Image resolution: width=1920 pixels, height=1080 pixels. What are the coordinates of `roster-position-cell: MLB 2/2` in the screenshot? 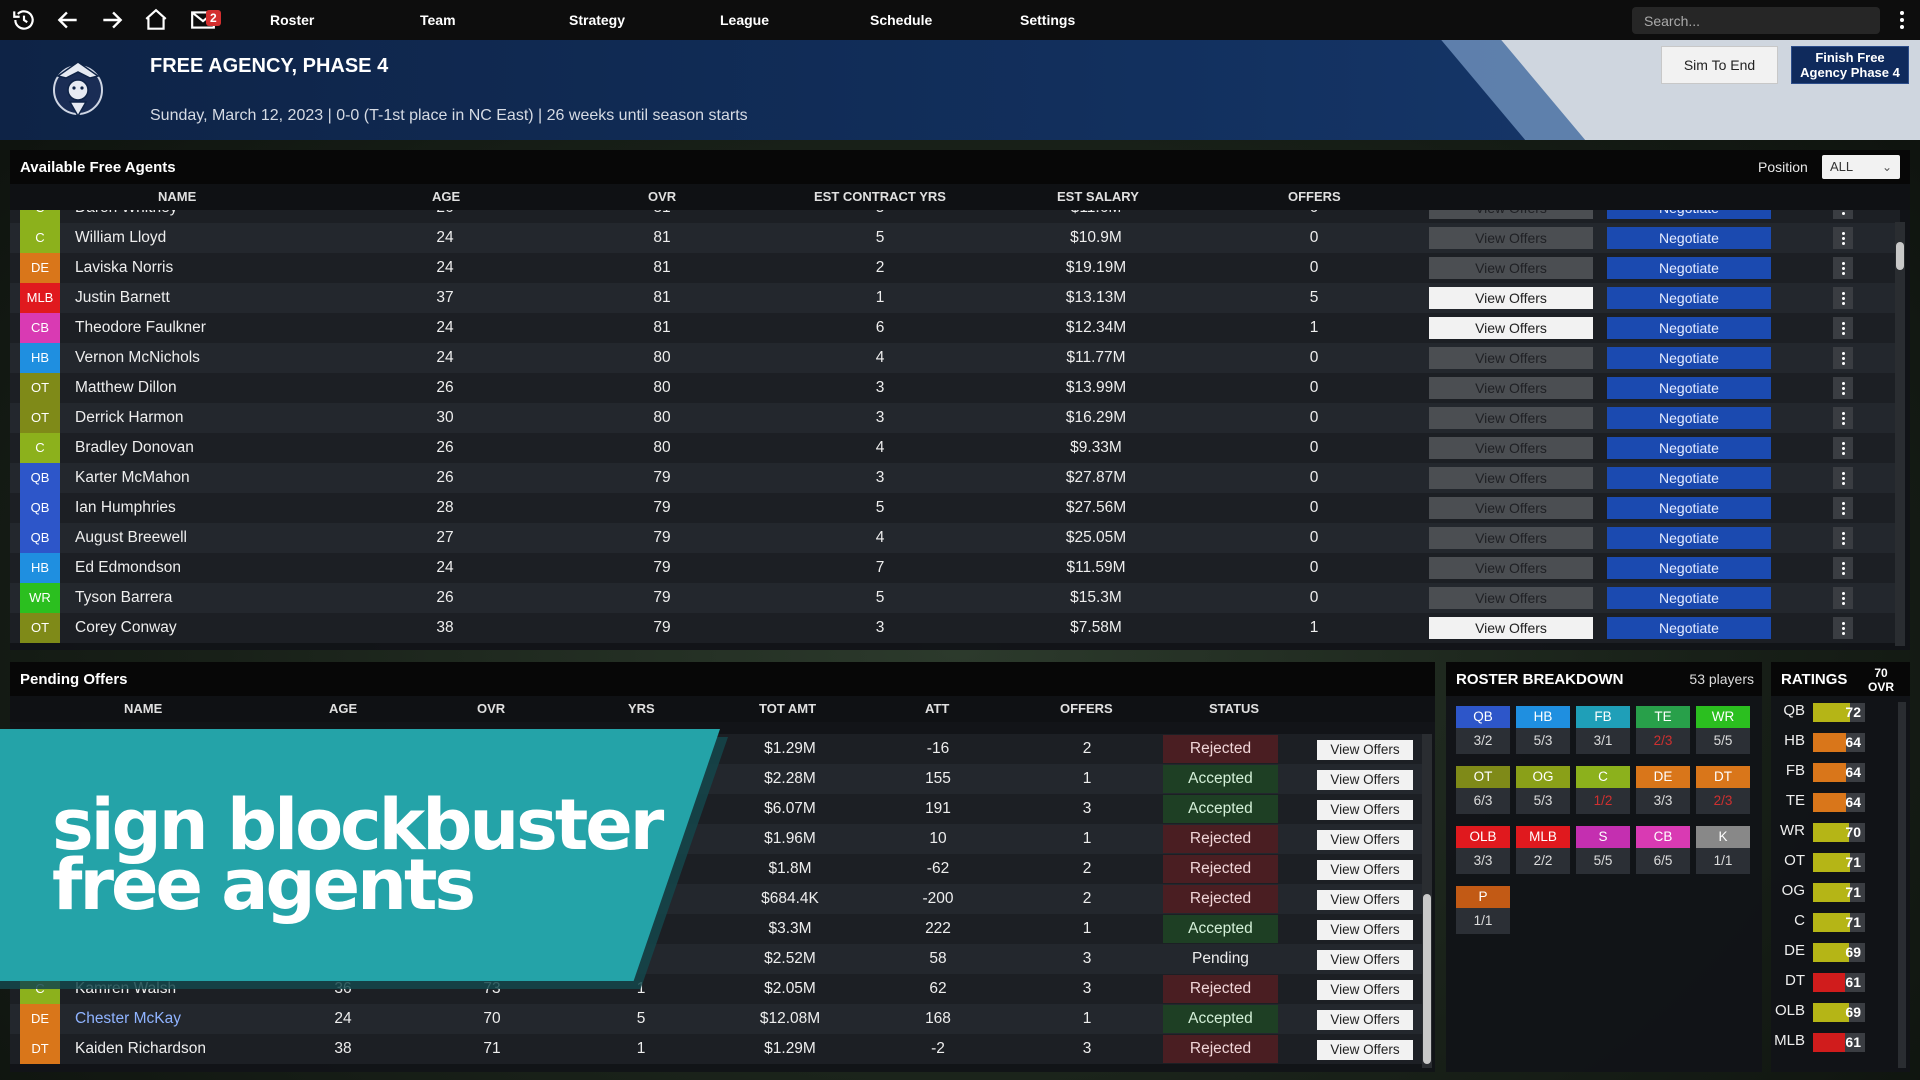 It's located at (1543, 850).